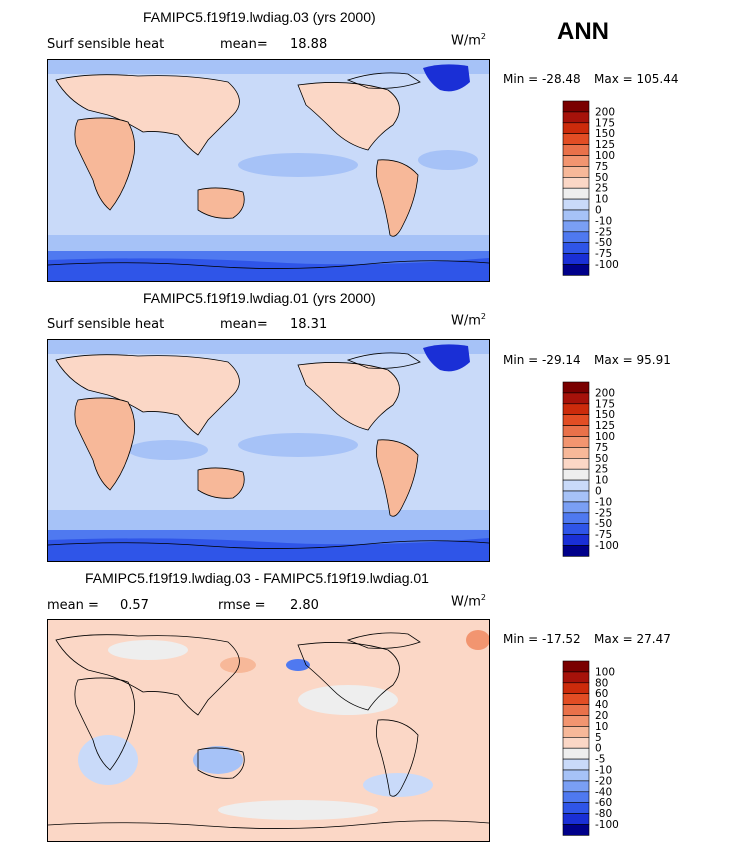 The width and height of the screenshot is (733, 850). I want to click on panel-3-mean-value: 0.57, so click(134, 605).